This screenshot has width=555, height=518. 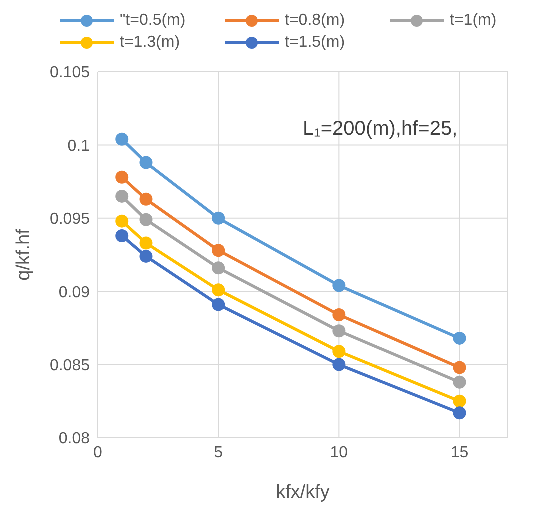 What do you see at coordinates (74, 439) in the screenshot?
I see `y-tick-label: 0.08` at bounding box center [74, 439].